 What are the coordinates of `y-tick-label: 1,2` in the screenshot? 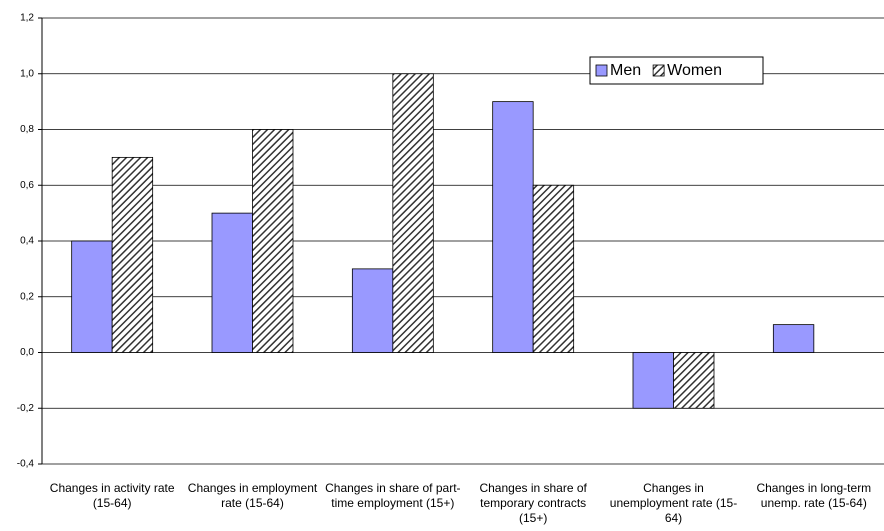 It's located at (27, 18).